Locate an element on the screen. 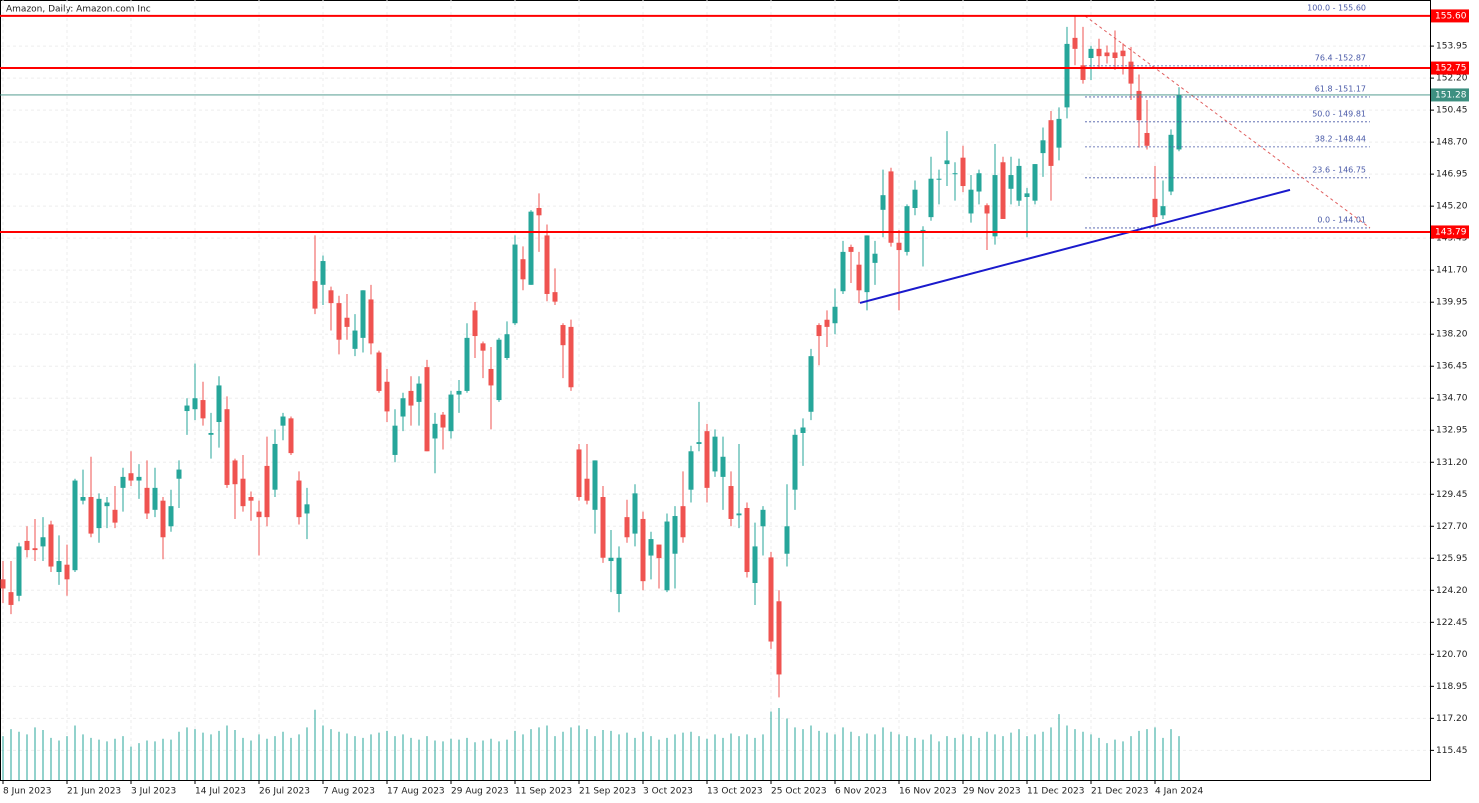  price-label-box is located at coordinates (1450, 95).